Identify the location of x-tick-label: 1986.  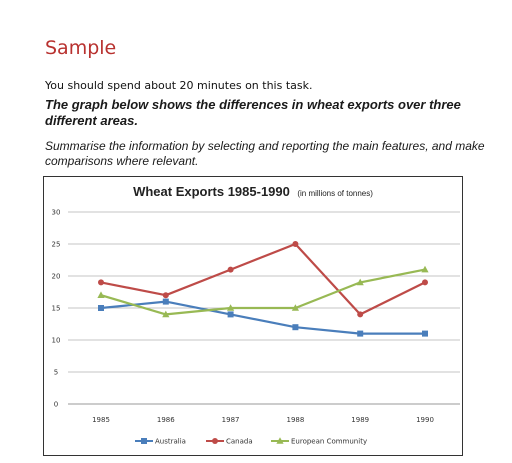
(166, 420).